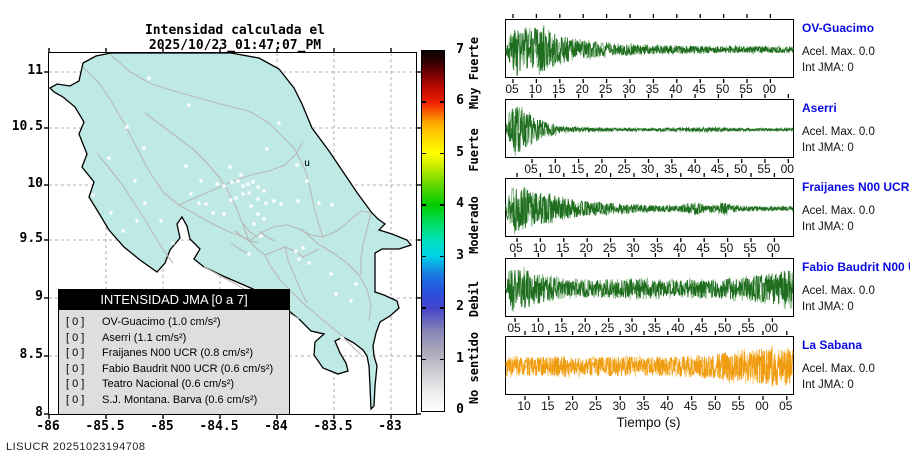  I want to click on station-entry: Aserri (1.1 cm/s²), so click(144, 337).